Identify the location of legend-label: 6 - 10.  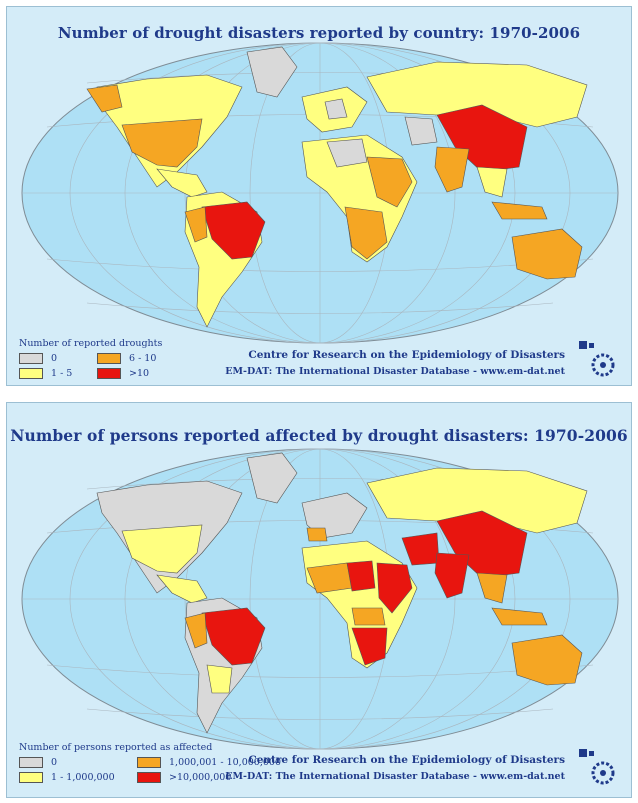
(143, 358).